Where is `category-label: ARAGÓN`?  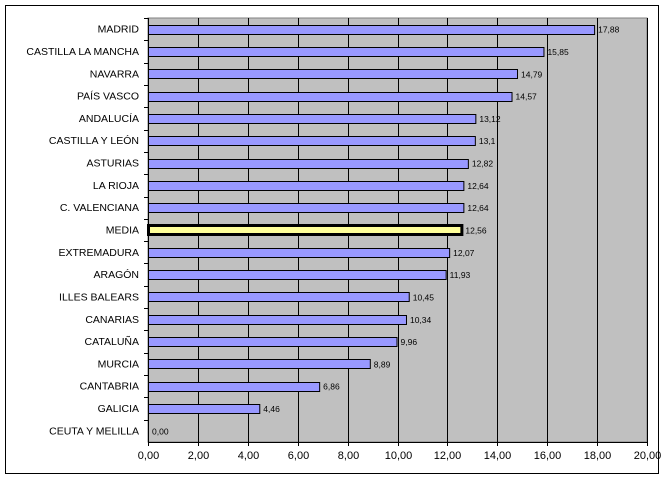
category-label: ARAGÓN is located at coordinates (116, 274).